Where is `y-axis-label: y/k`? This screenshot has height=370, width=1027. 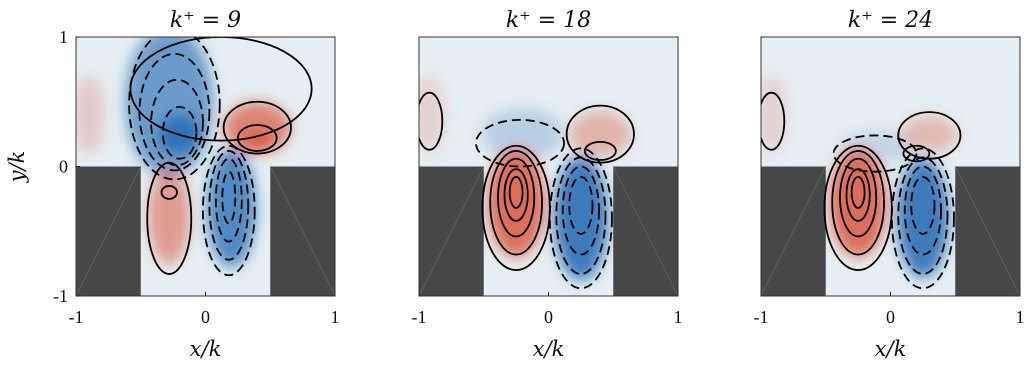
y-axis-label: y/k is located at coordinates (17, 167).